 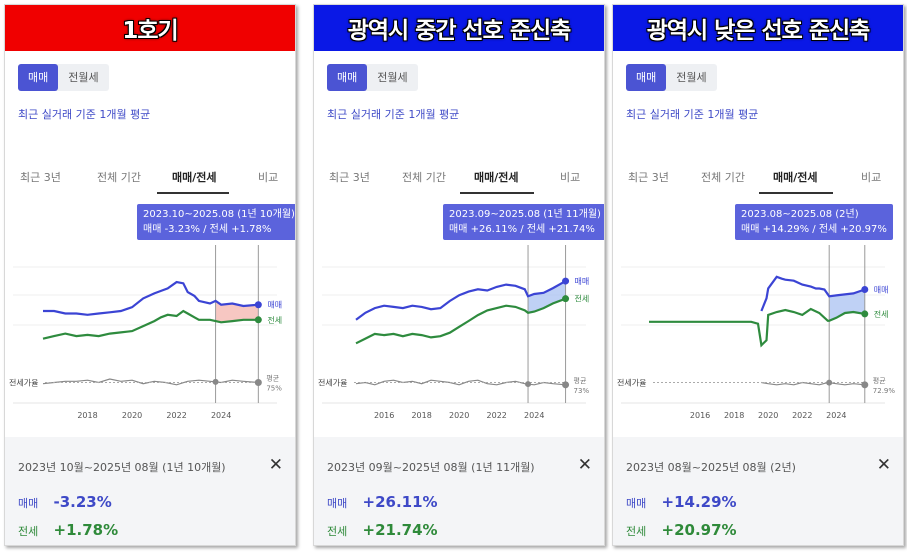 I want to click on summary-sale-value: +14.29%, so click(x=699, y=502).